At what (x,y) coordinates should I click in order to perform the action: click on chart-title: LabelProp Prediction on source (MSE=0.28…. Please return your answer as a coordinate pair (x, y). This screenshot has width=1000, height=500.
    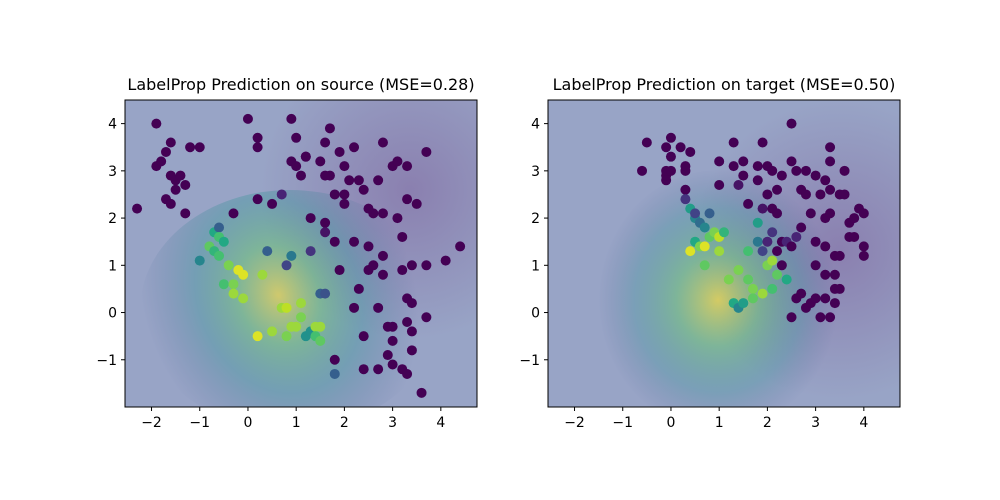
    Looking at the image, I should click on (300, 84).